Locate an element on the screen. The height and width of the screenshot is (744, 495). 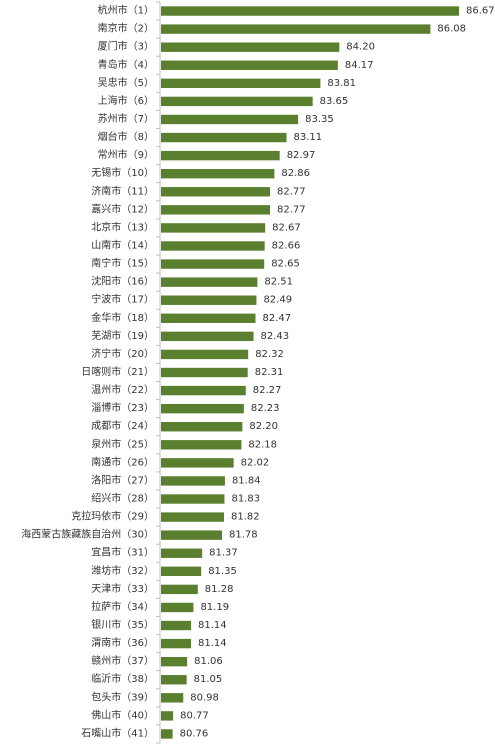
data-label: 81.37 is located at coordinates (223, 553).